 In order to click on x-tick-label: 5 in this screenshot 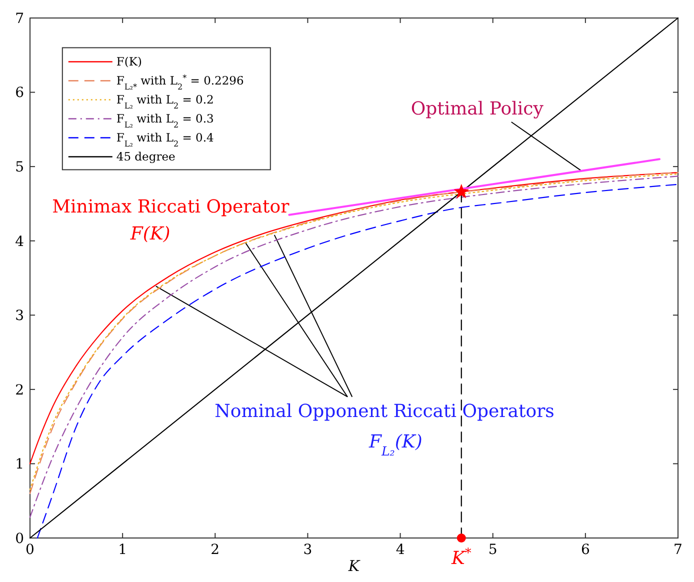, I will do `click(493, 550)`.